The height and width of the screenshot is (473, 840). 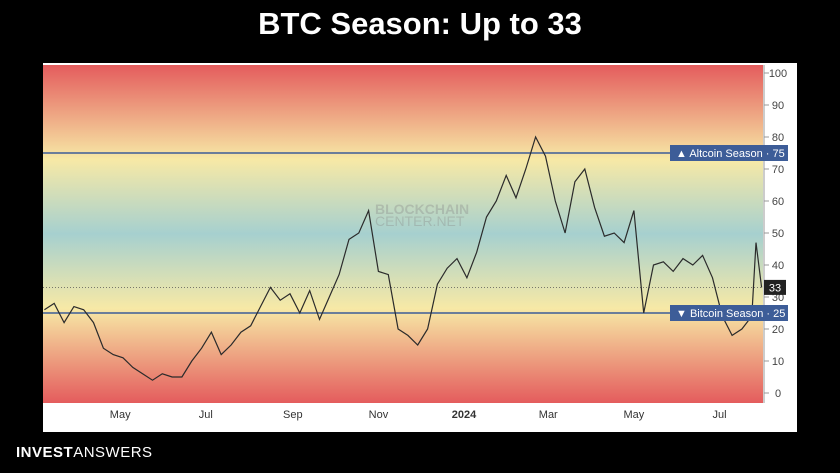 What do you see at coordinates (113, 452) in the screenshot?
I see `brand-light: ANSWERS` at bounding box center [113, 452].